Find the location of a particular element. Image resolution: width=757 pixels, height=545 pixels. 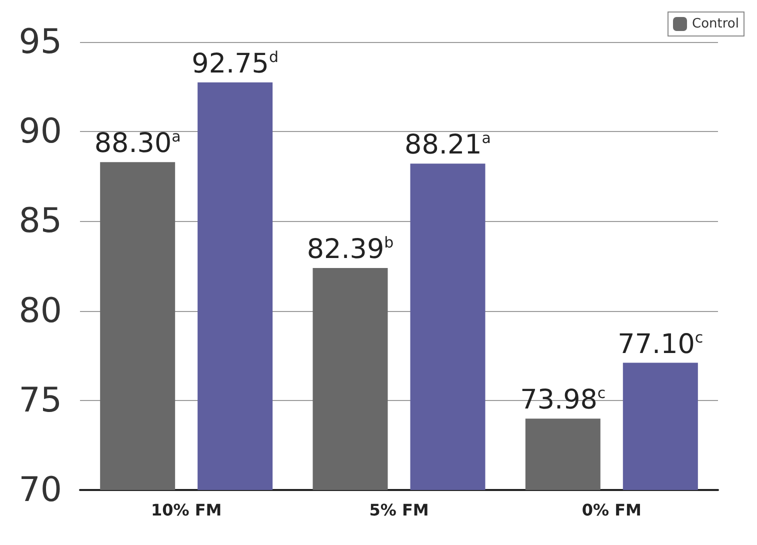

x-tick-label: 10% FM is located at coordinates (186, 510).